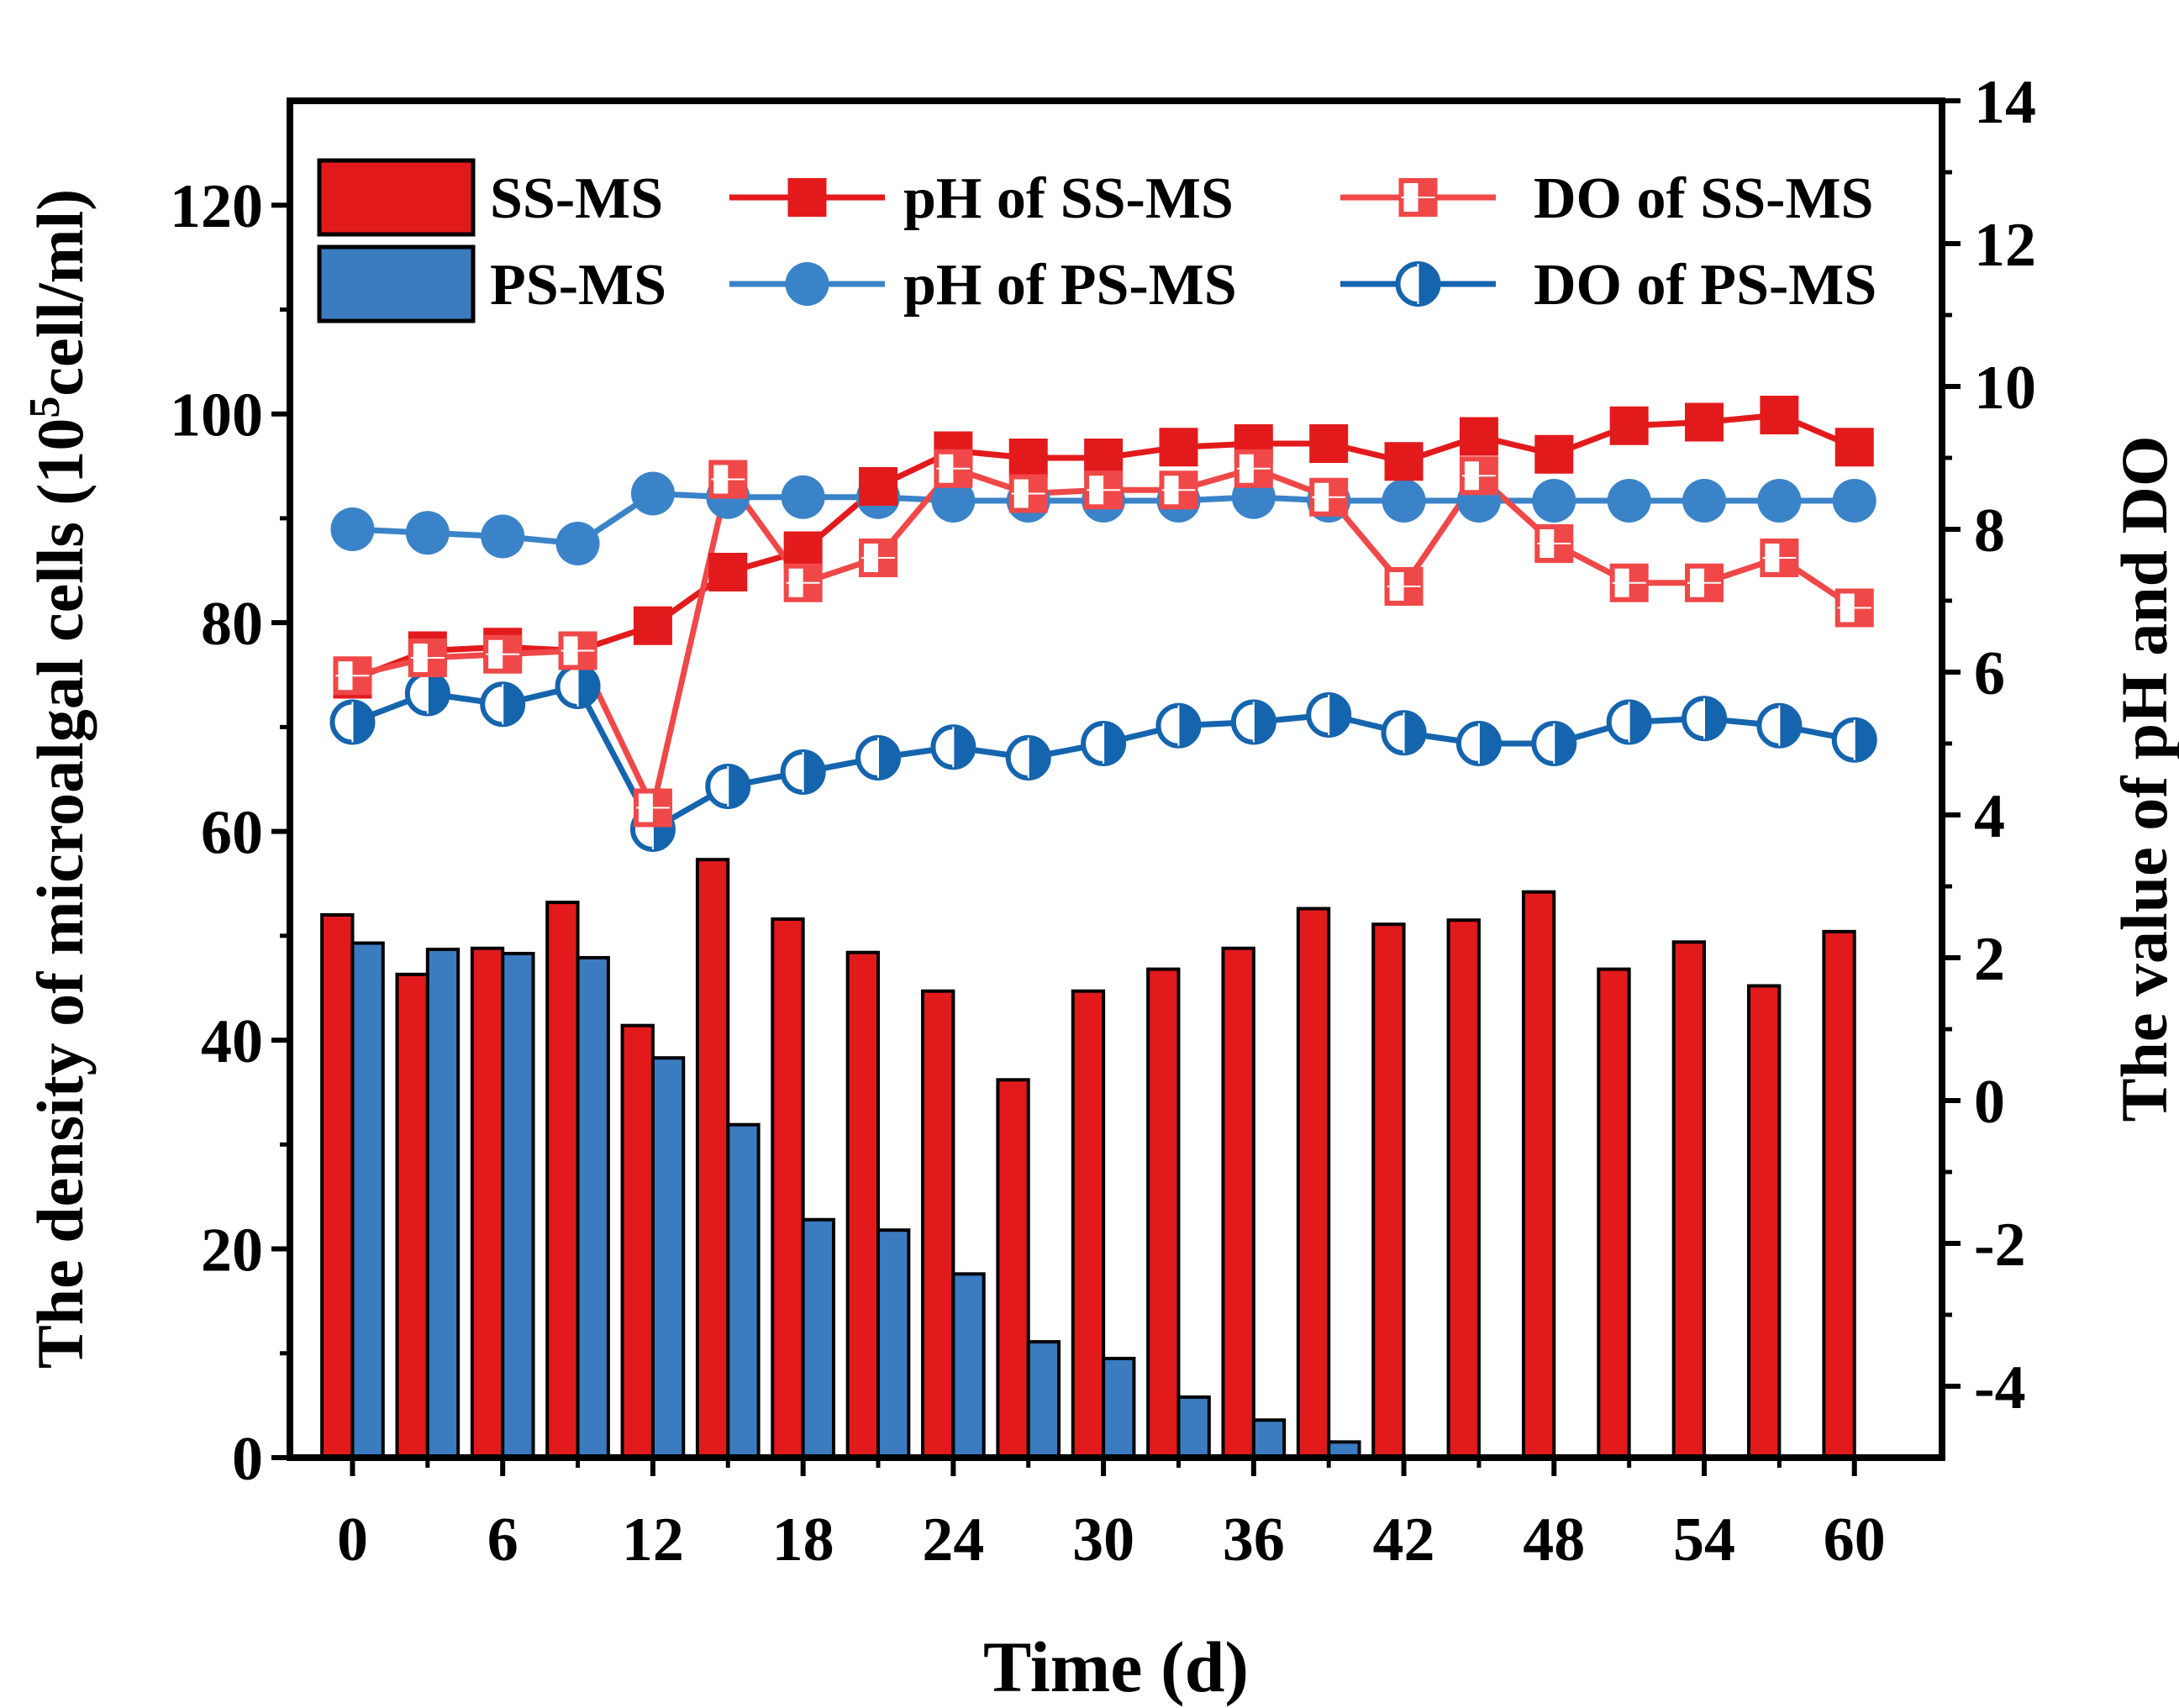  What do you see at coordinates (1116, 1667) in the screenshot?
I see `x-axis-title: Time (d)` at bounding box center [1116, 1667].